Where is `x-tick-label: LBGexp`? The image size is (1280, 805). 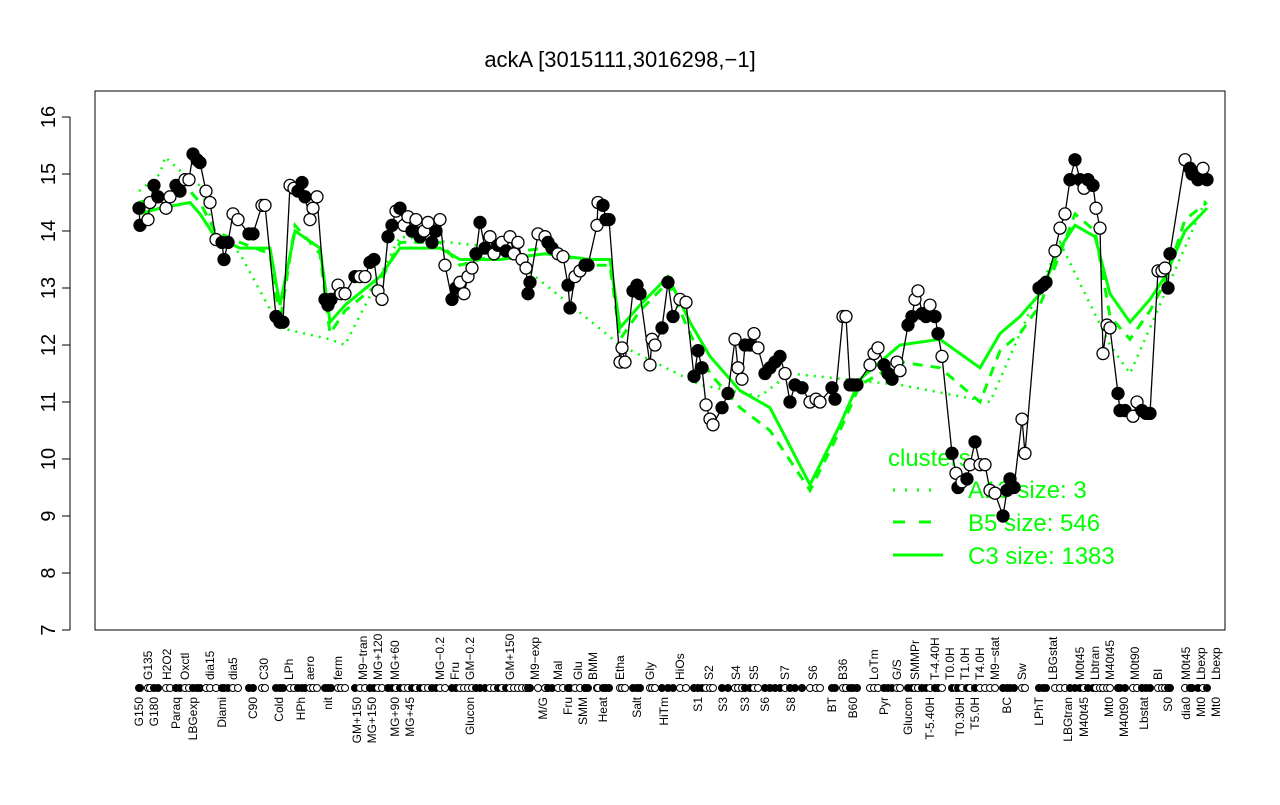
x-tick-label: LBGexp is located at coordinates (193, 719).